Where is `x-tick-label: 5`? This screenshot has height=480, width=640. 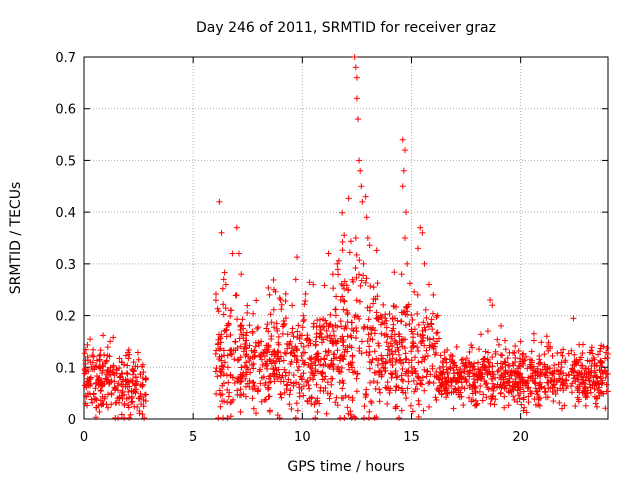 x-tick-label: 5 is located at coordinates (193, 437).